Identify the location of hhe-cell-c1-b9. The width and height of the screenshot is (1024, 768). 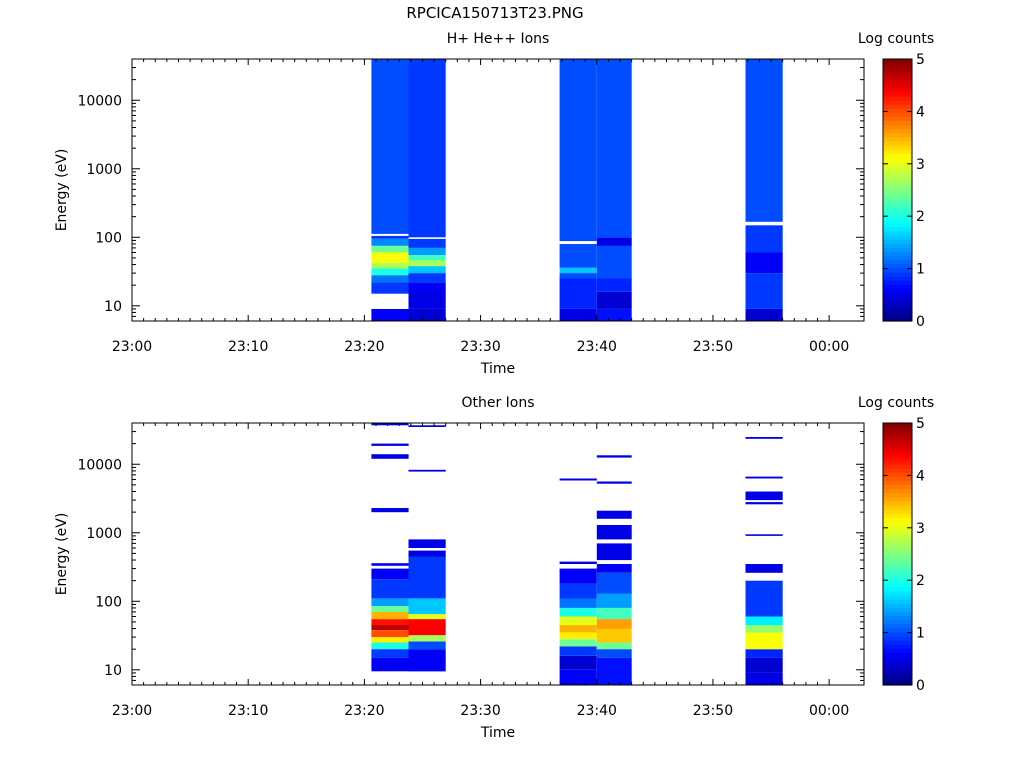
(427, 238).